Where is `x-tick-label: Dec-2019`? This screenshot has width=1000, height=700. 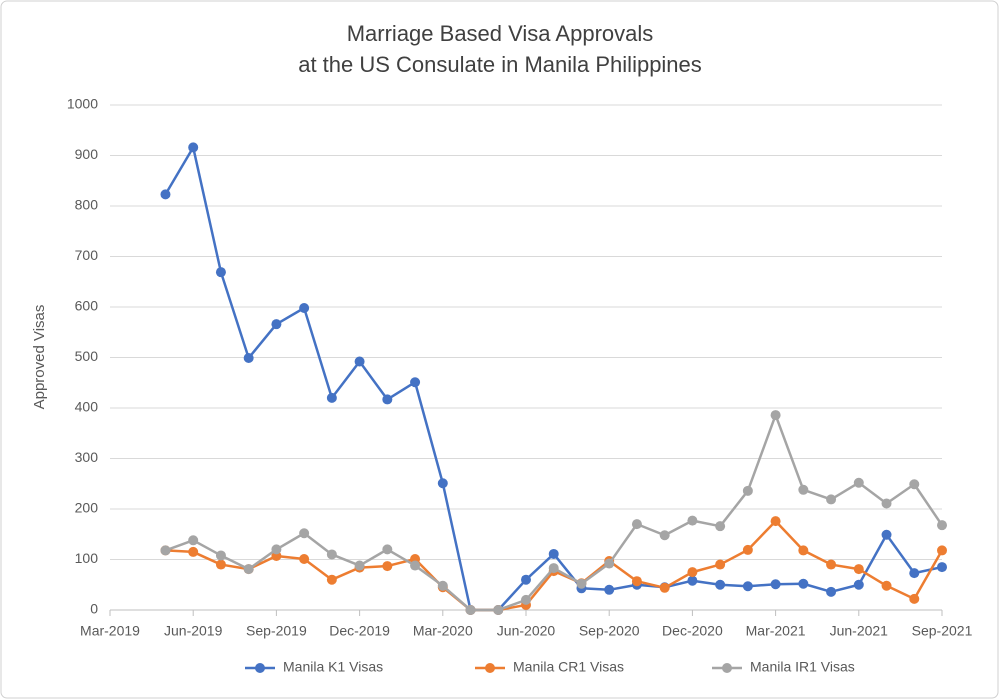
x-tick-label: Dec-2019 is located at coordinates (359, 631).